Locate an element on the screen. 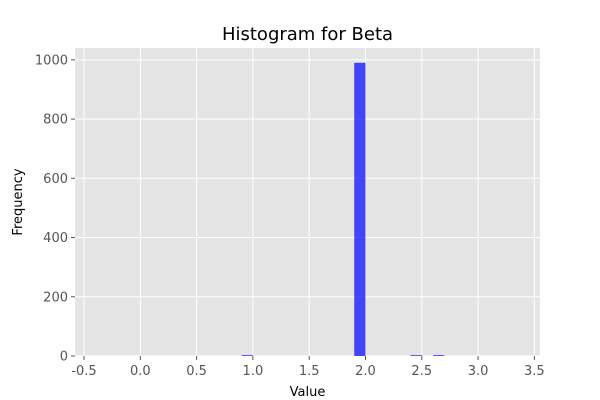 Image resolution: width=600 pixels, height=400 pixels. y-tick-label: 400 is located at coordinates (55, 238).